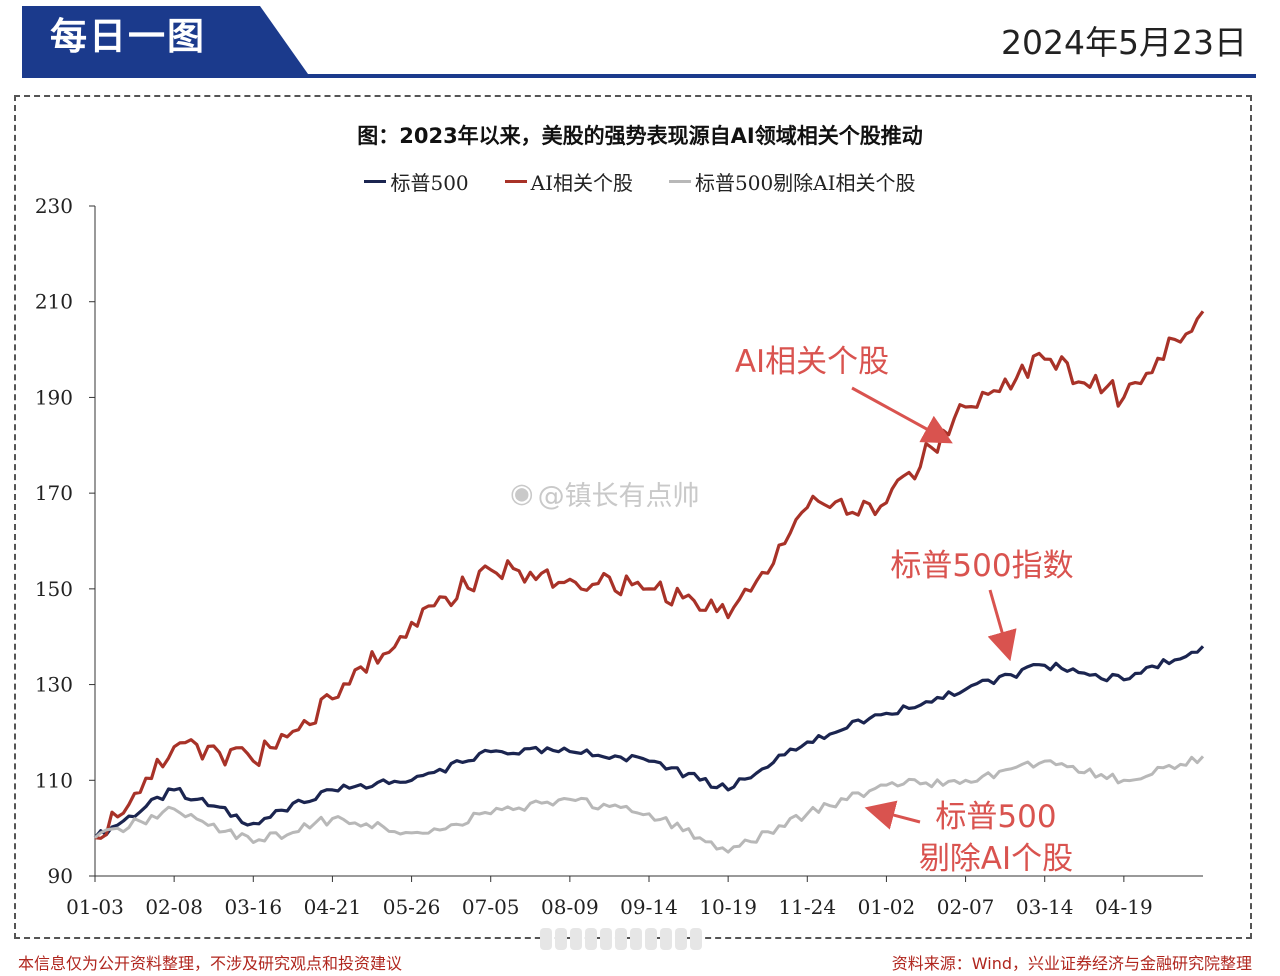 The image size is (1280, 976). I want to click on legend-label-ex-ai: 标普500剔除AI相关个股, so click(805, 183).